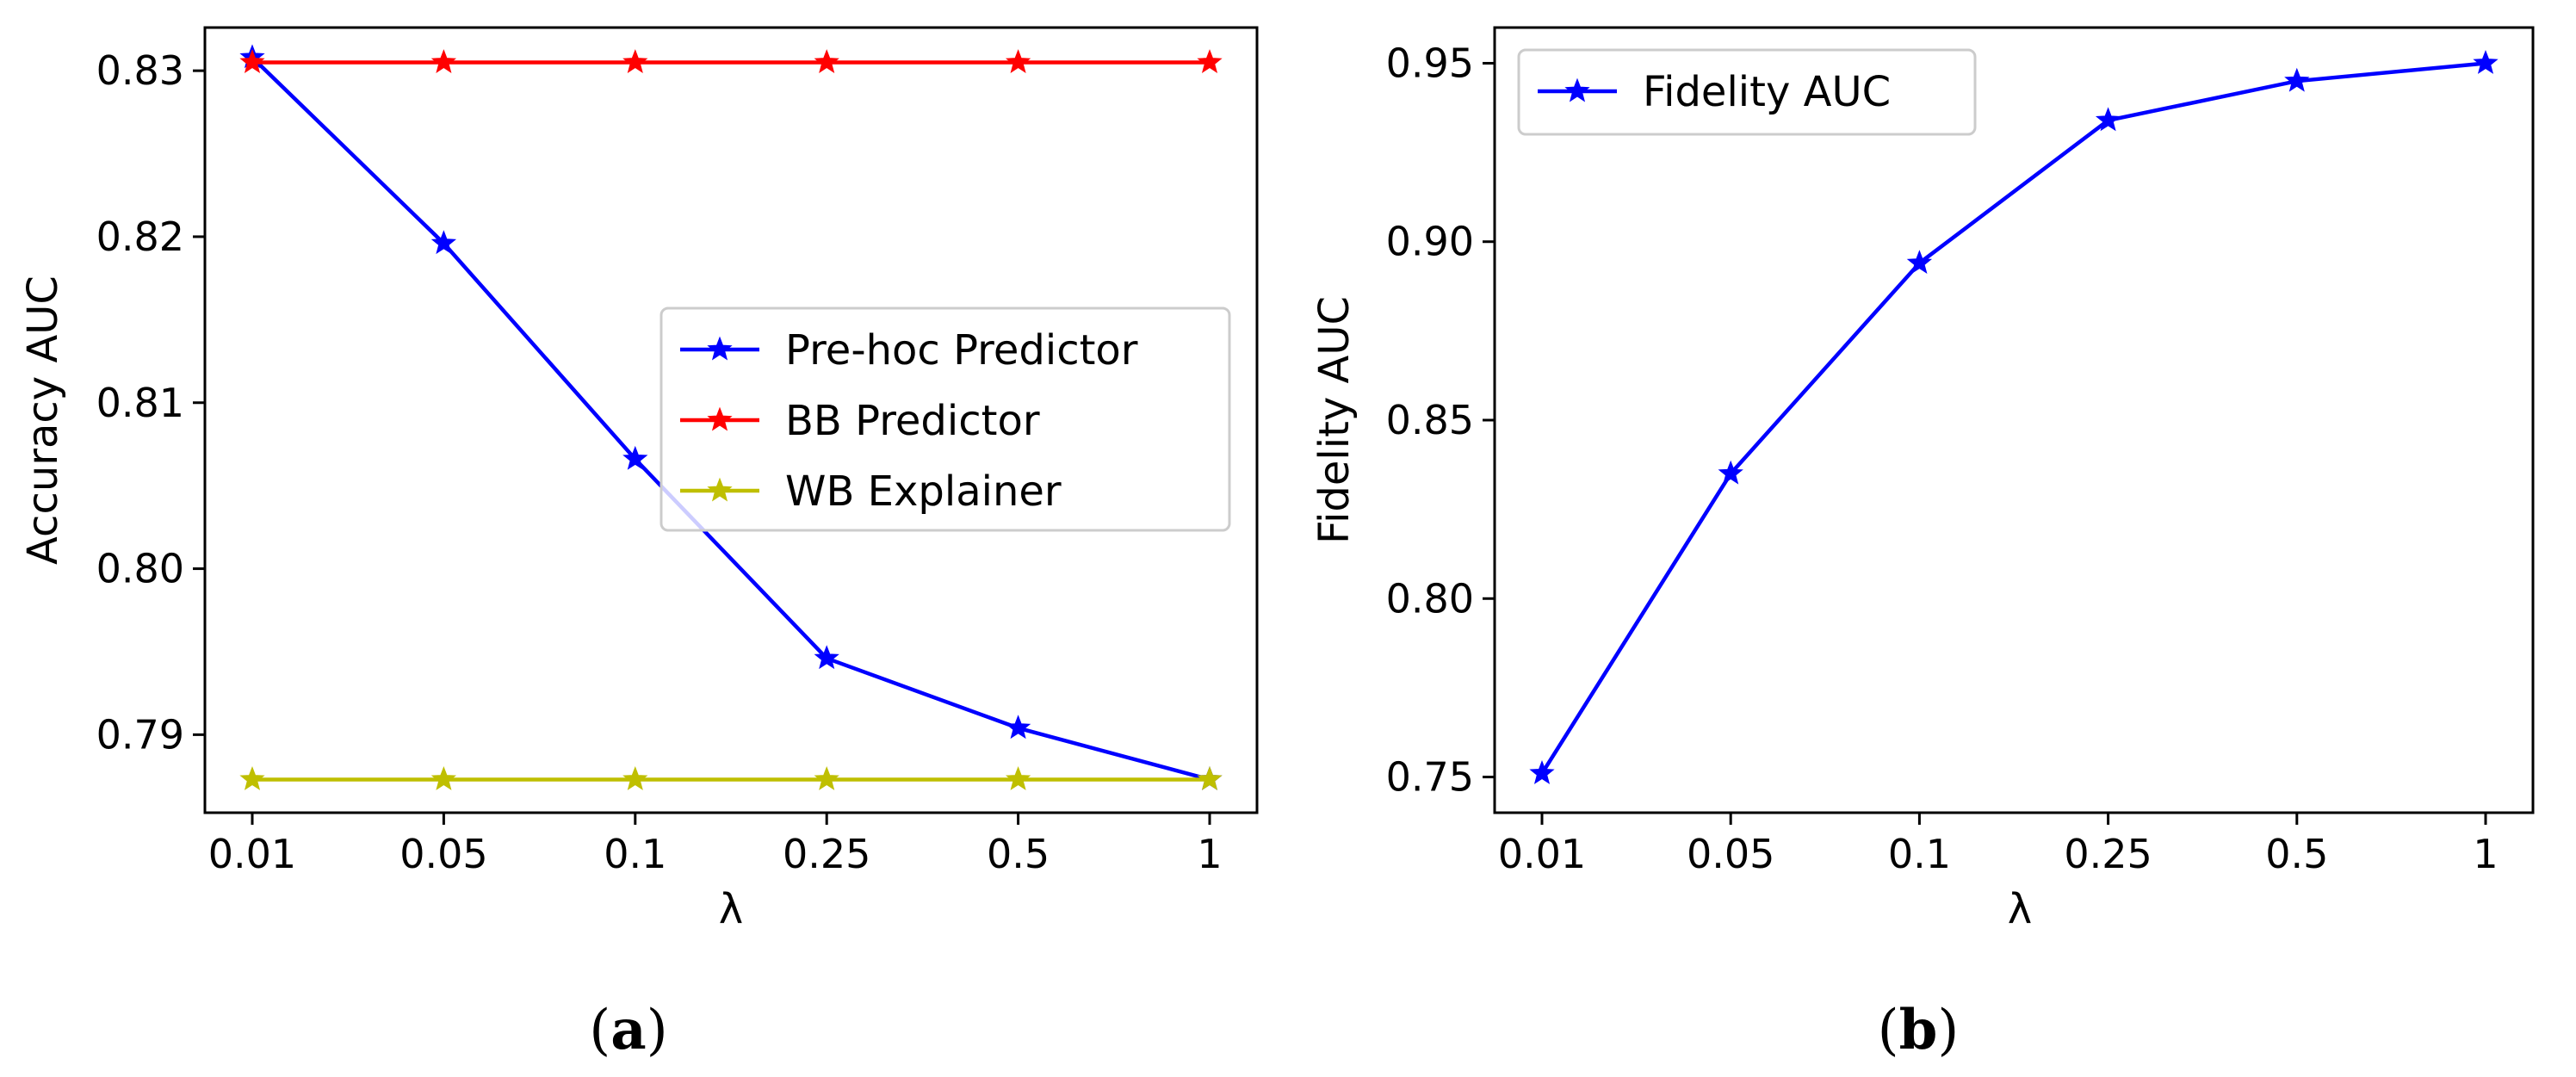  Describe the element at coordinates (720, 489) in the screenshot. I see `panel-a-legend-marker-wb-explainer` at that location.